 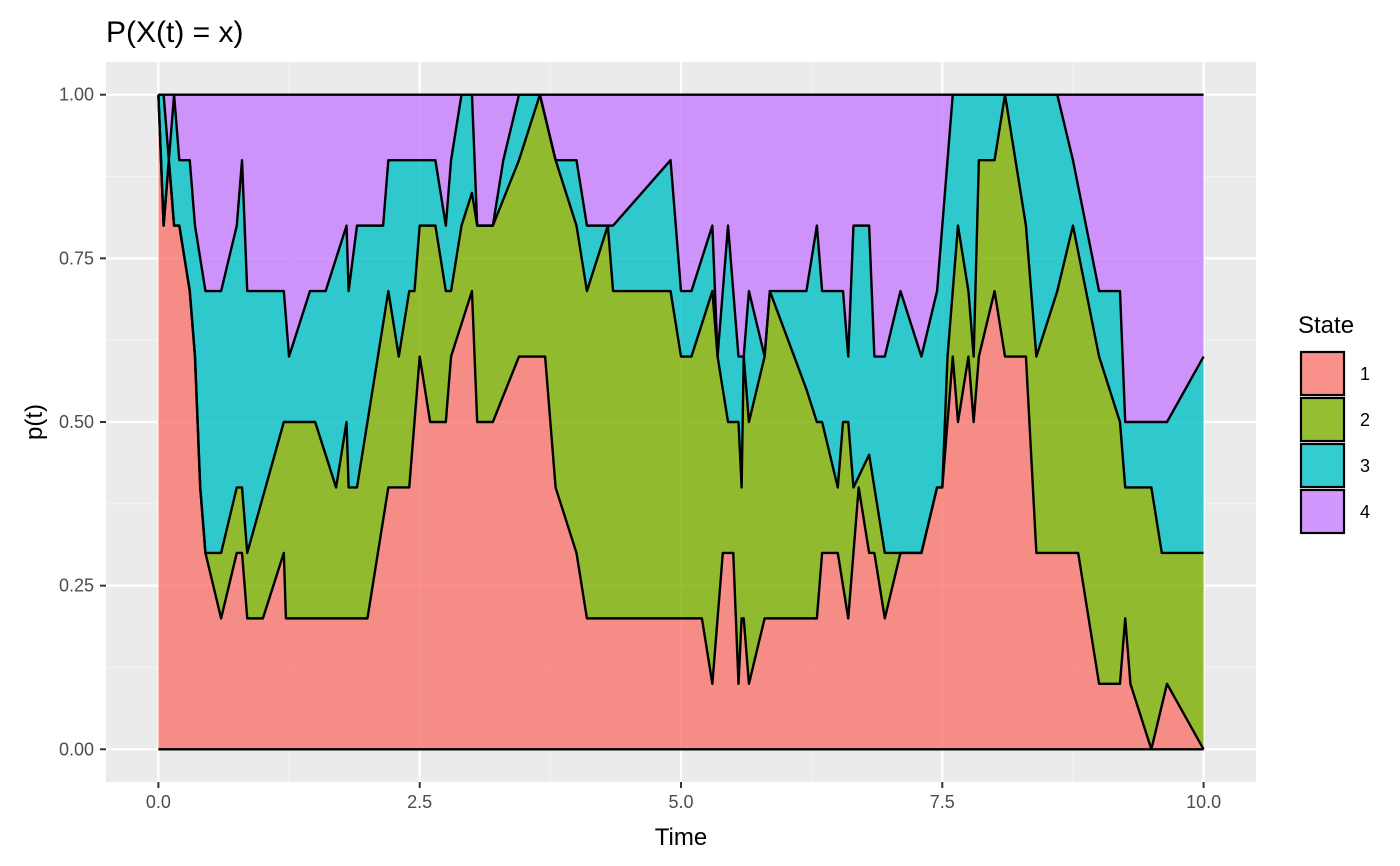 What do you see at coordinates (76, 95) in the screenshot?
I see `y-tick-label: 1.00` at bounding box center [76, 95].